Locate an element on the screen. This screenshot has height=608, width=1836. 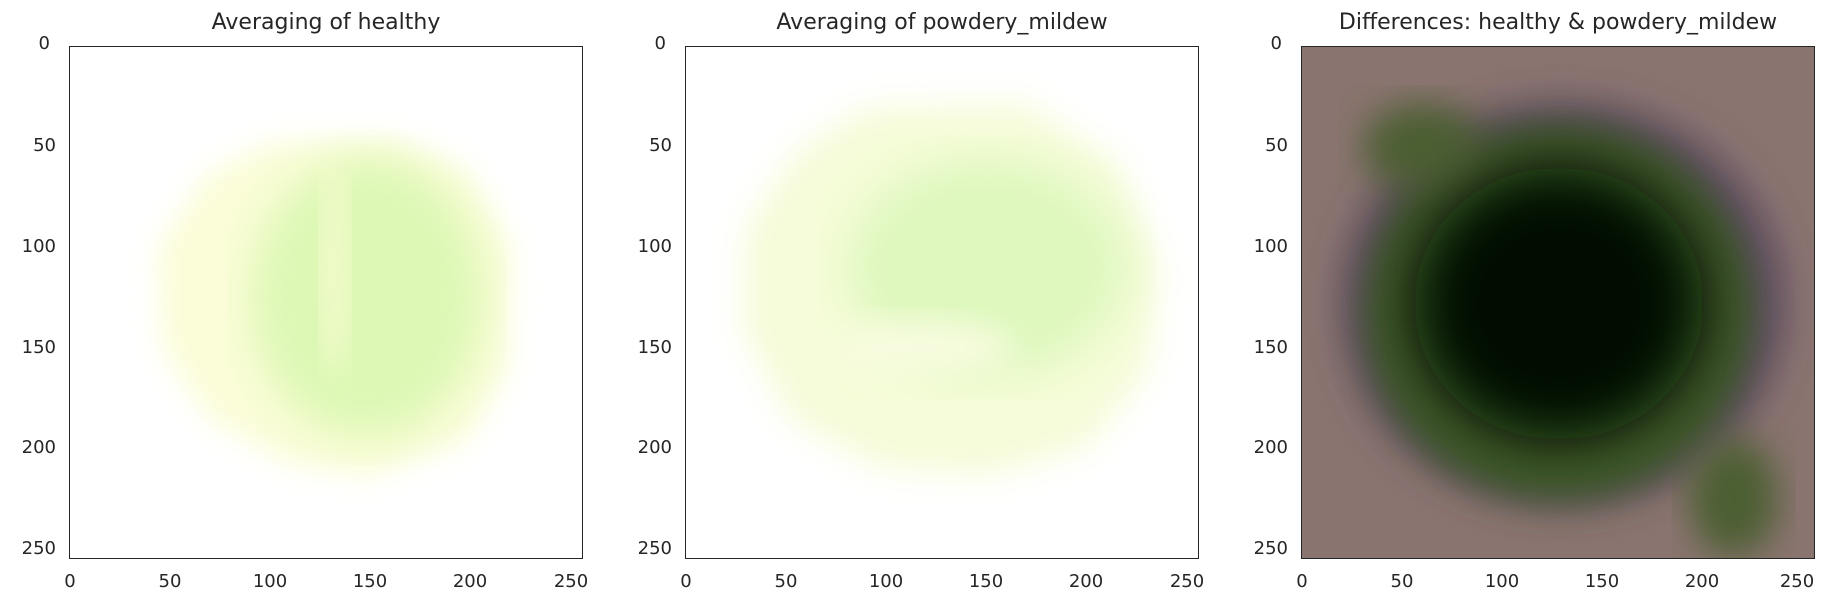
ring-green-upper-left is located at coordinates (1422, 147).